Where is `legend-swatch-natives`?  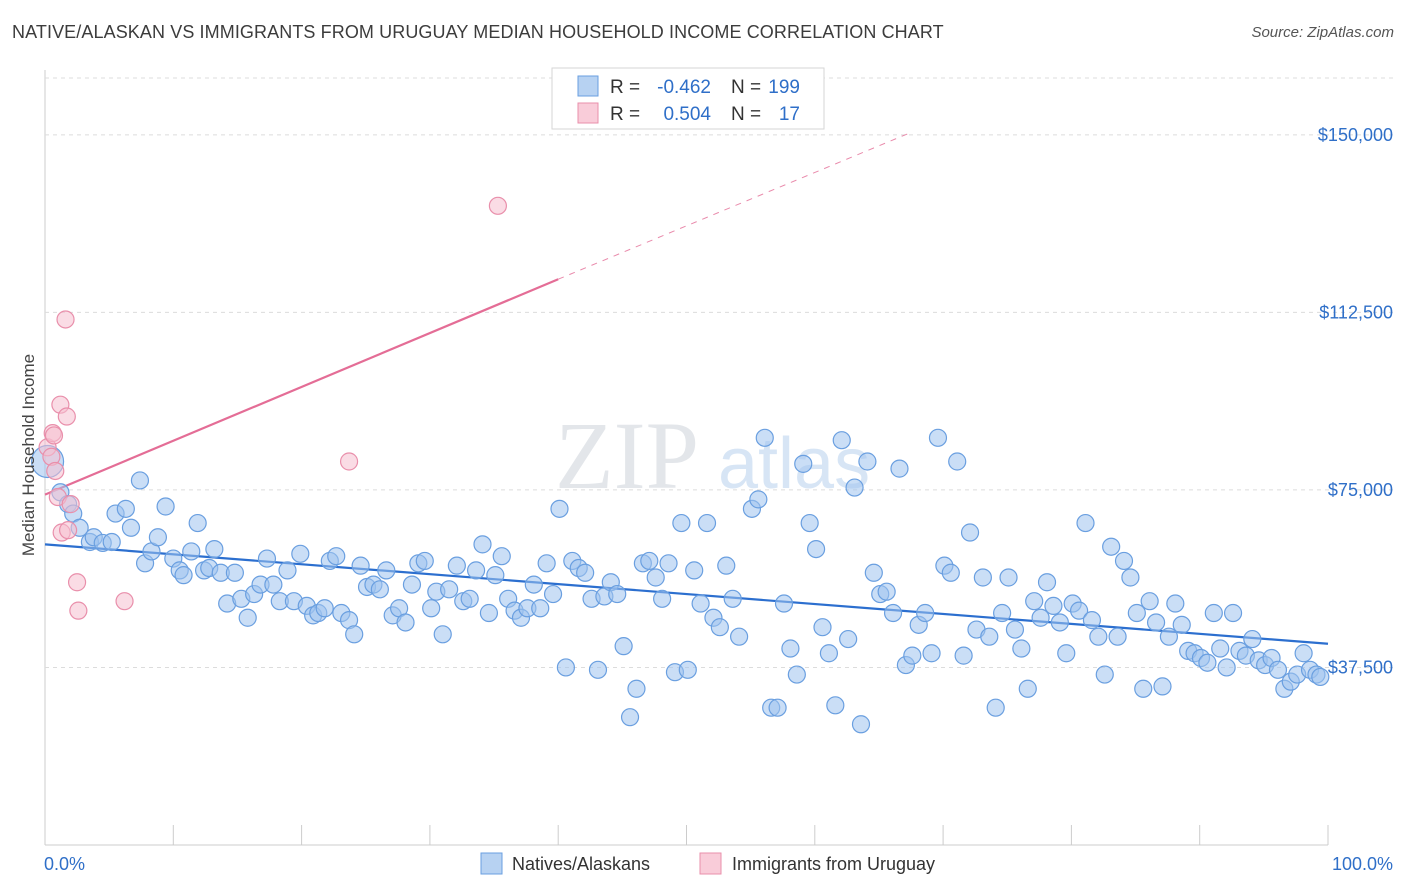 legend-swatch-natives is located at coordinates (491, 863).